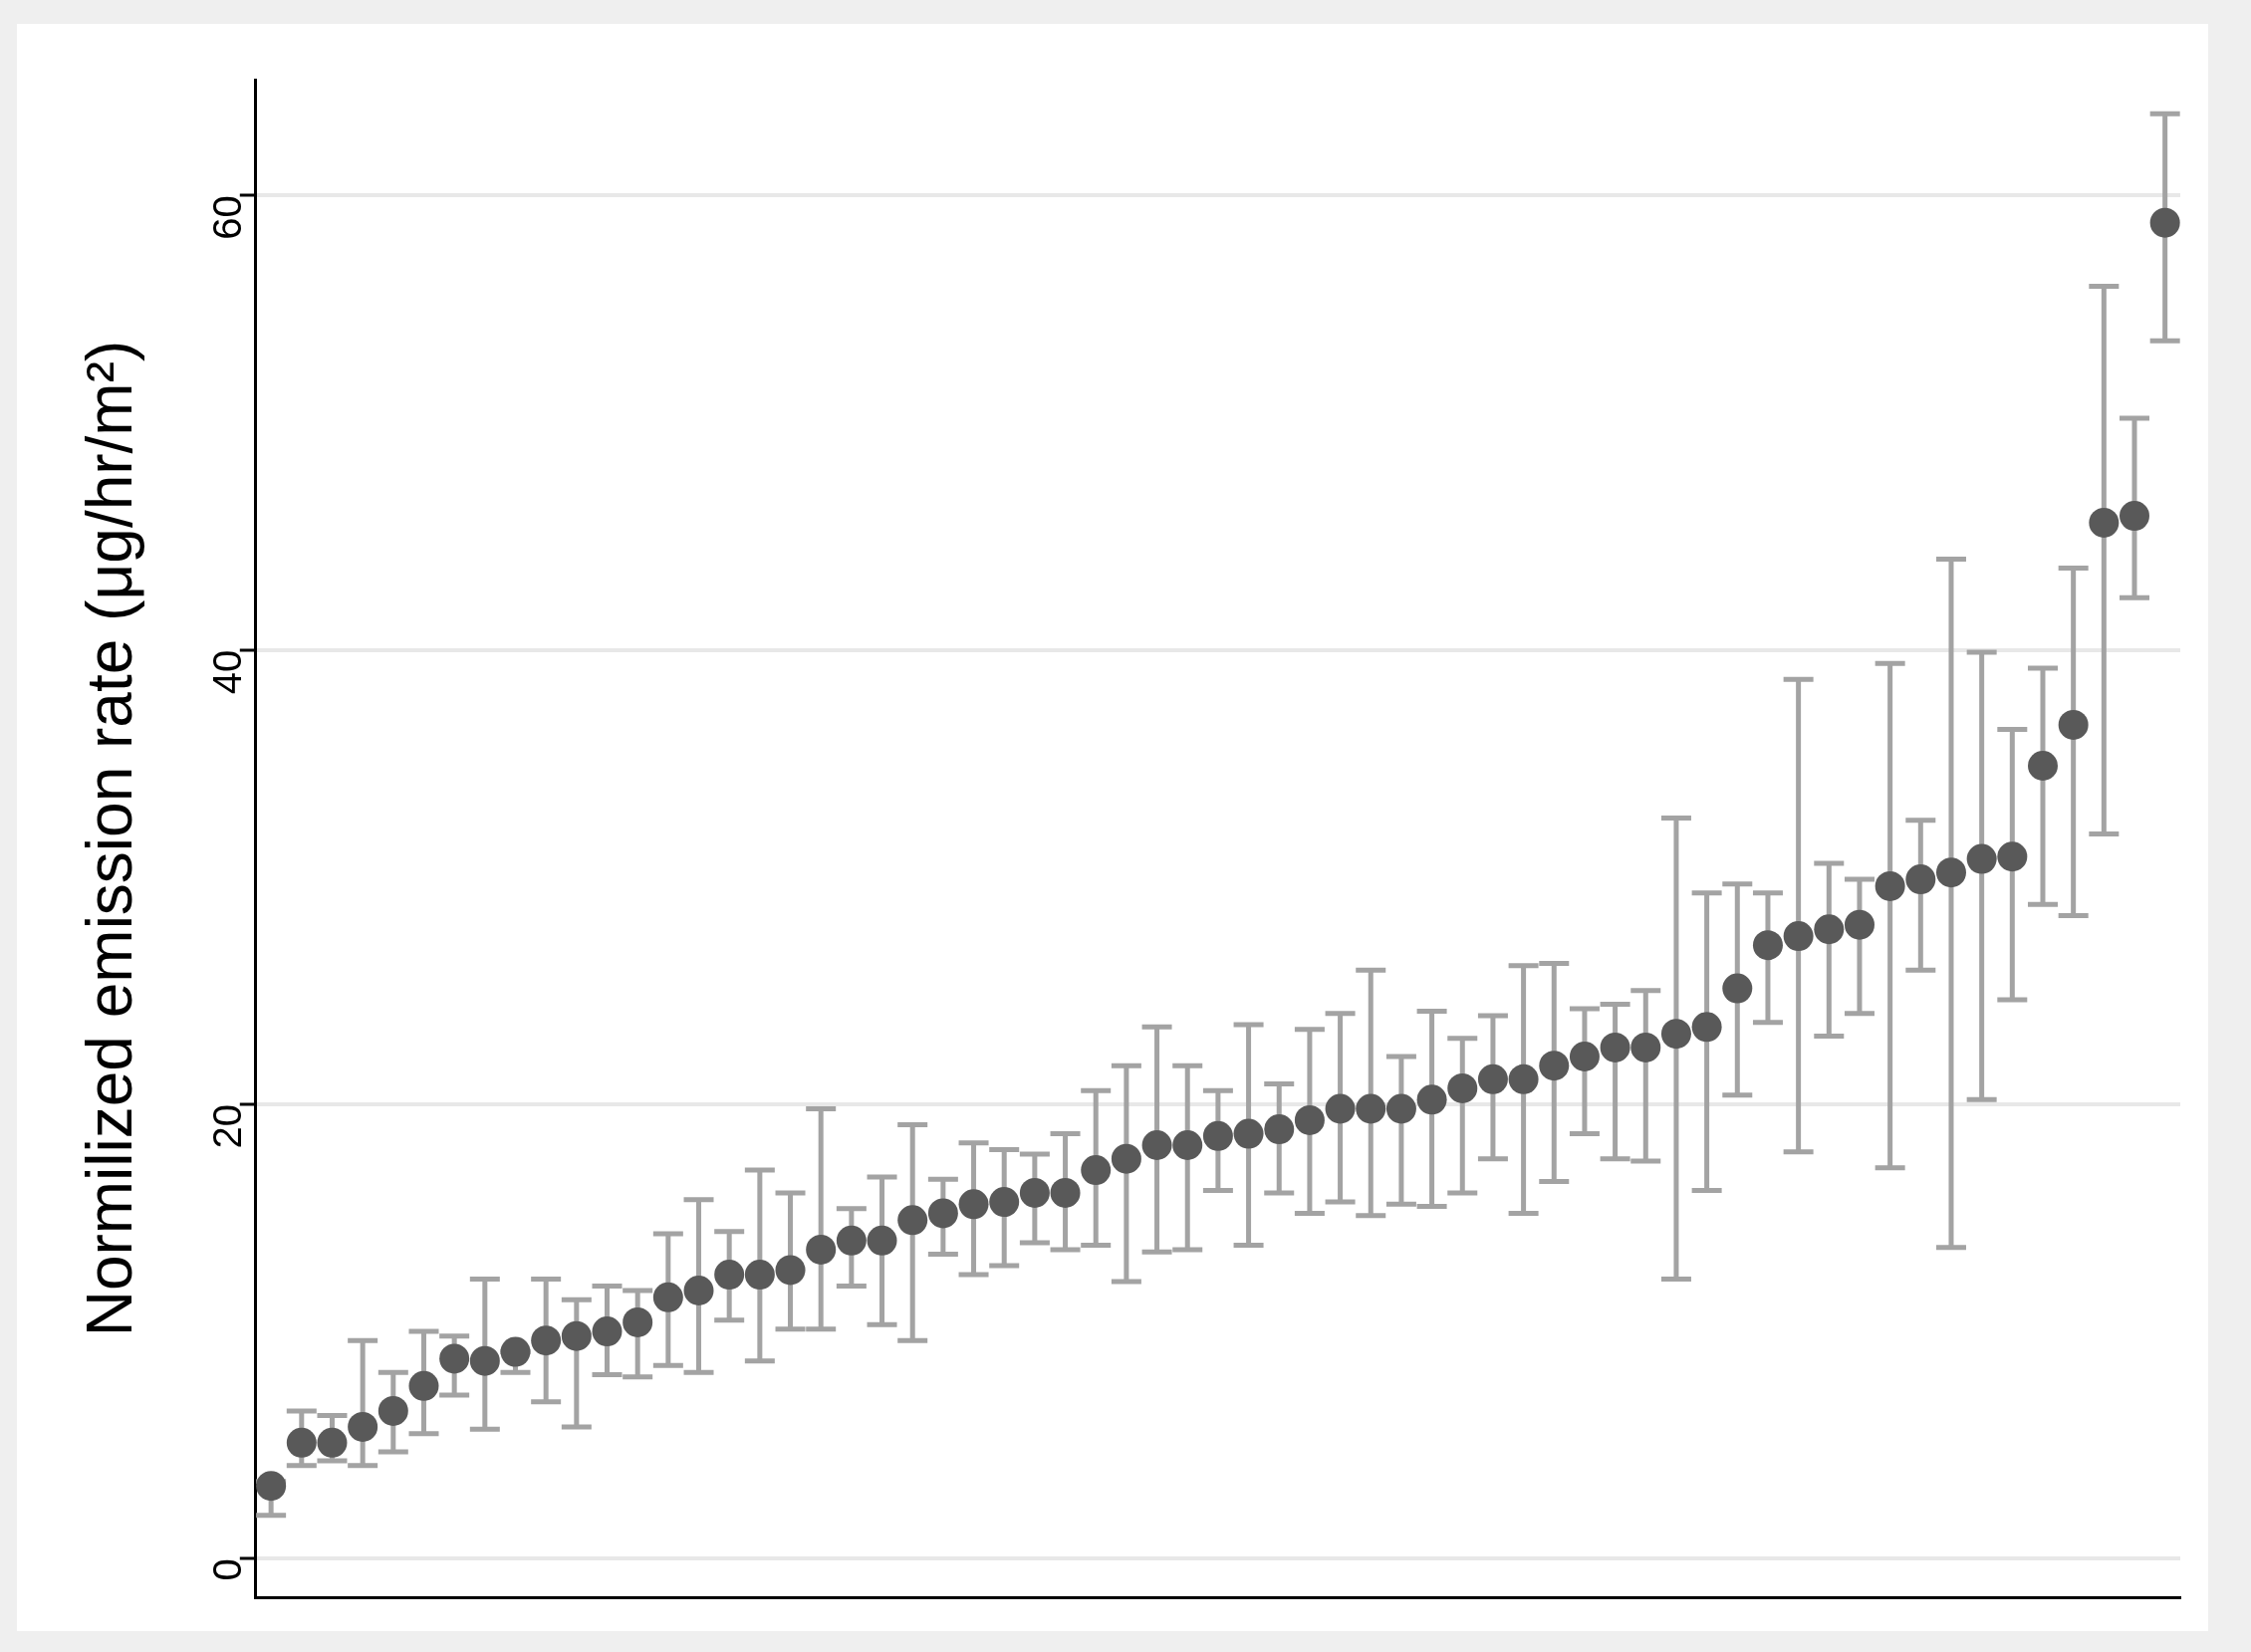 The height and width of the screenshot is (1652, 2251). What do you see at coordinates (110, 838) in the screenshot?
I see `y-axis-title: Normilized emission rate (μg/hr/m²)` at bounding box center [110, 838].